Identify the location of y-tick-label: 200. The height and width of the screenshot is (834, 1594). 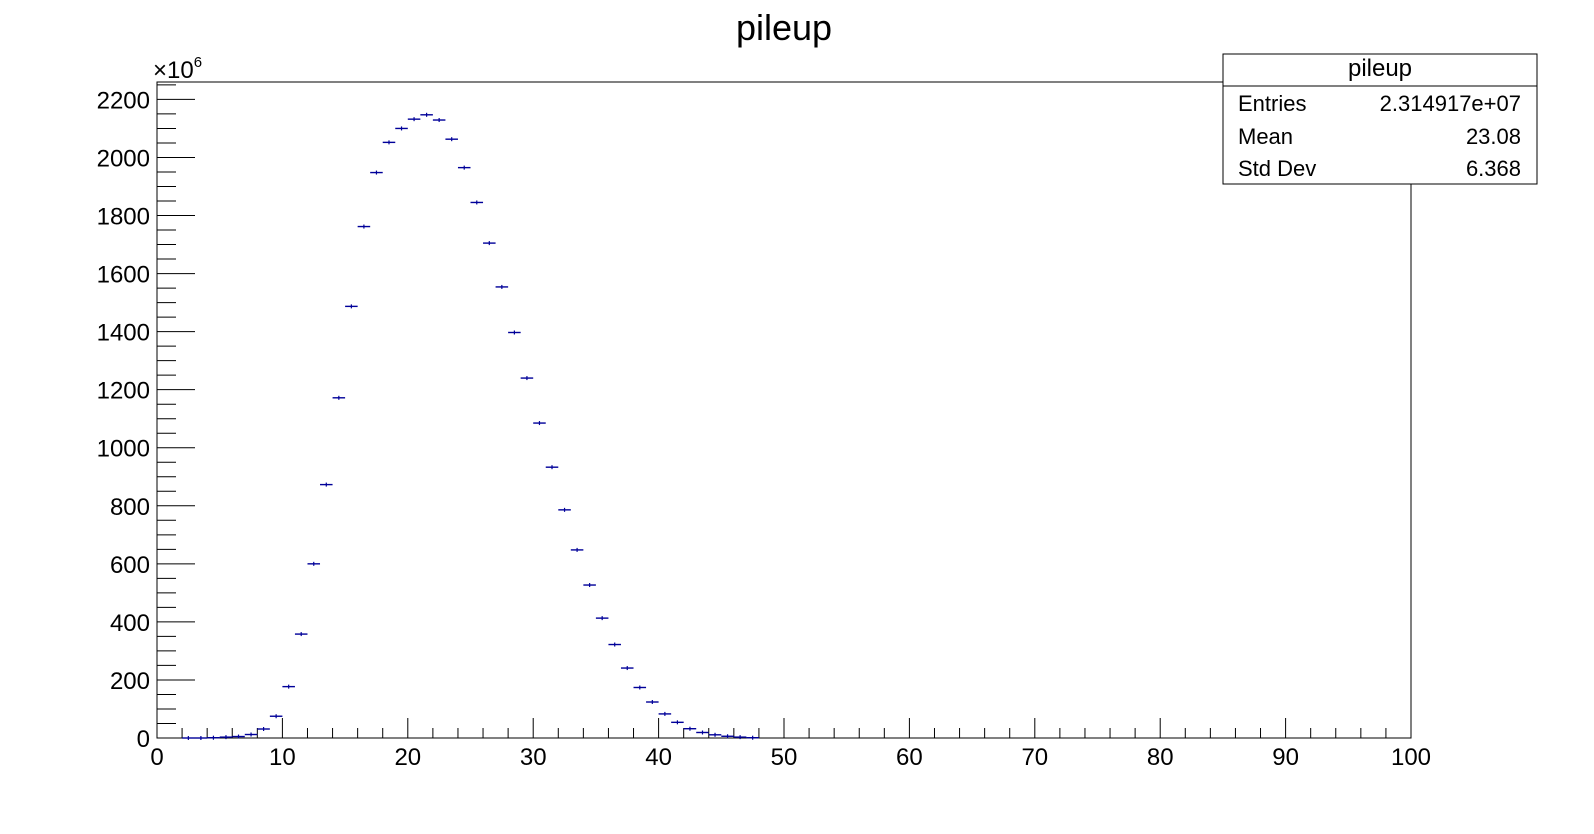
(130, 681).